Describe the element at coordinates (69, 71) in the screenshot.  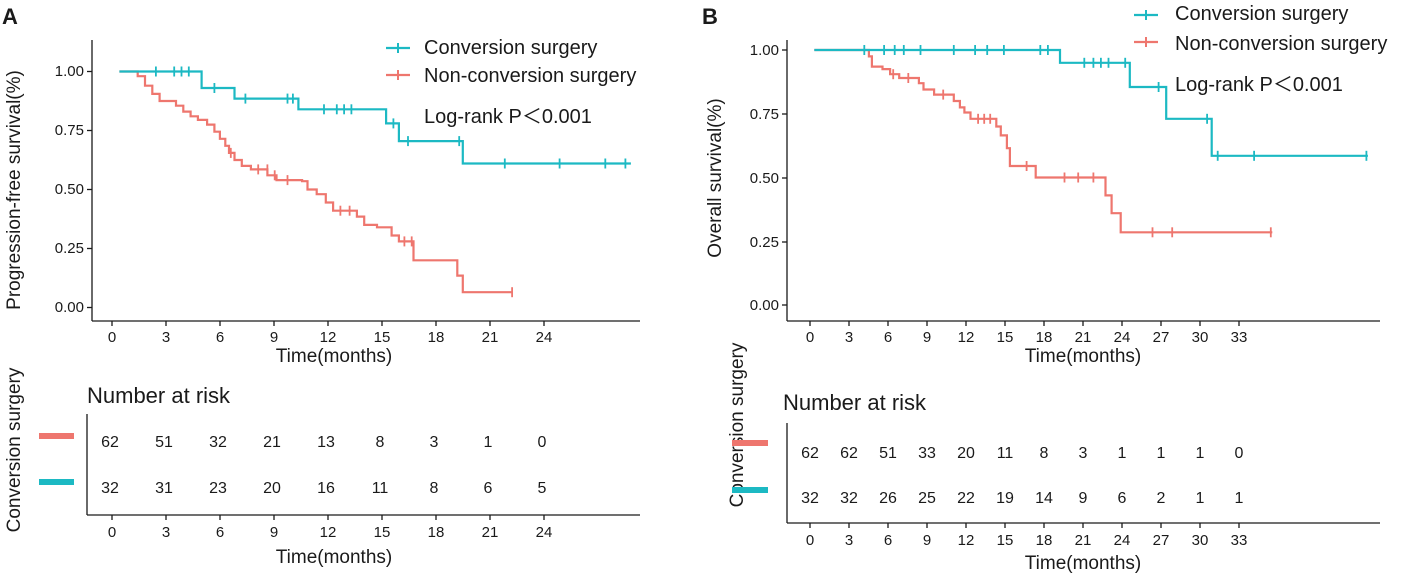
I see `panel-a-y-tick-label: 1.00` at that location.